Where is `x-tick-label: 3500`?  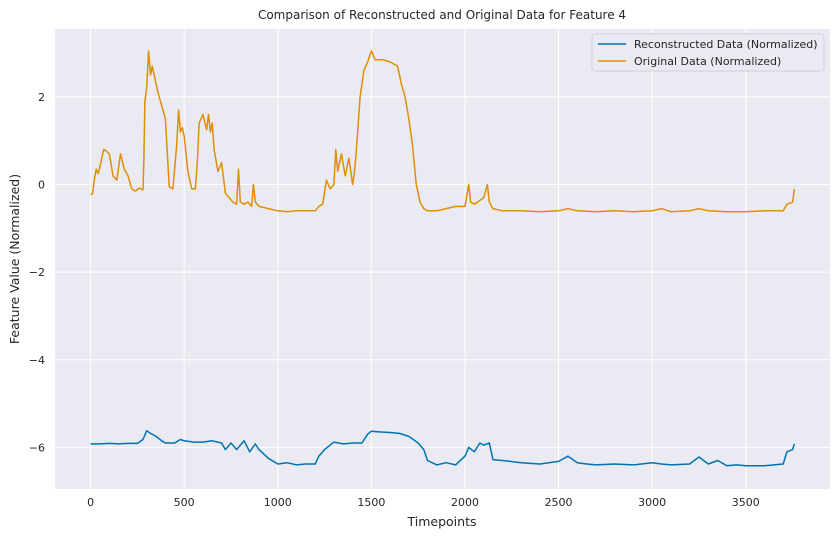
x-tick-label: 3500 is located at coordinates (746, 502).